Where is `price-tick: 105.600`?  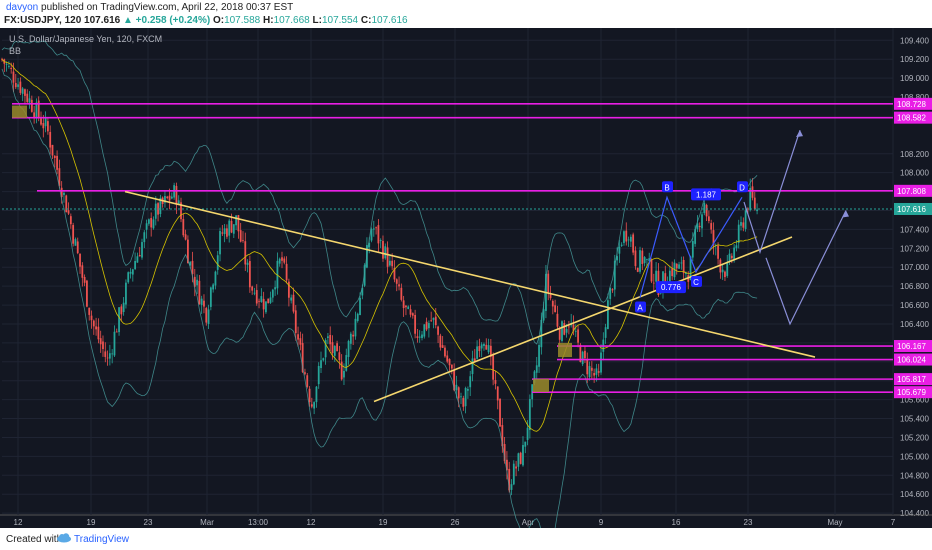 price-tick: 105.600 is located at coordinates (914, 400).